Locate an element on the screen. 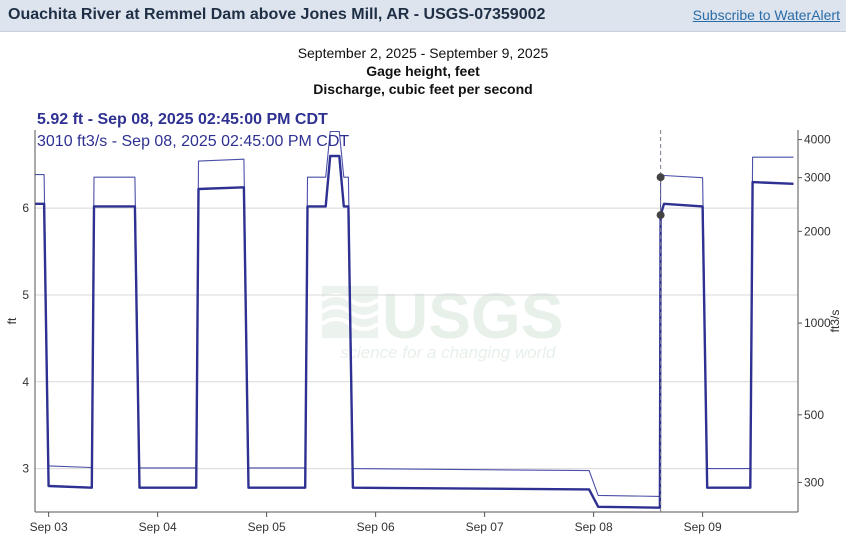 This screenshot has height=542, width=846. cursor-point-discharge is located at coordinates (660, 177).